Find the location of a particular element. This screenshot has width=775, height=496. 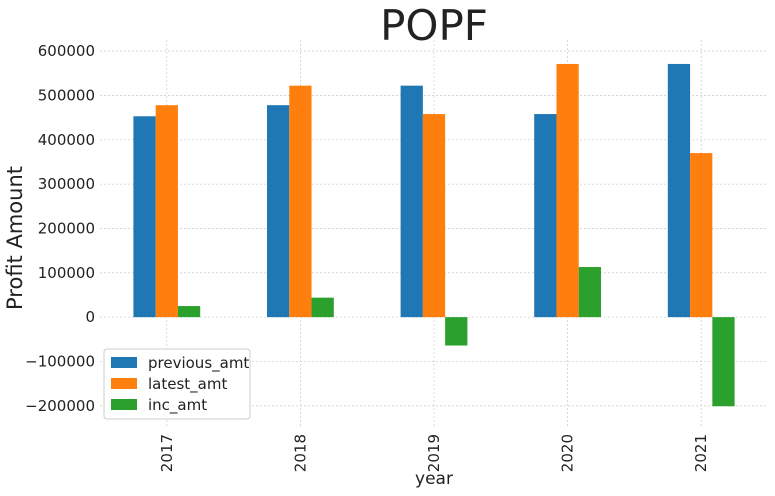

legend-frame is located at coordinates (177, 384).